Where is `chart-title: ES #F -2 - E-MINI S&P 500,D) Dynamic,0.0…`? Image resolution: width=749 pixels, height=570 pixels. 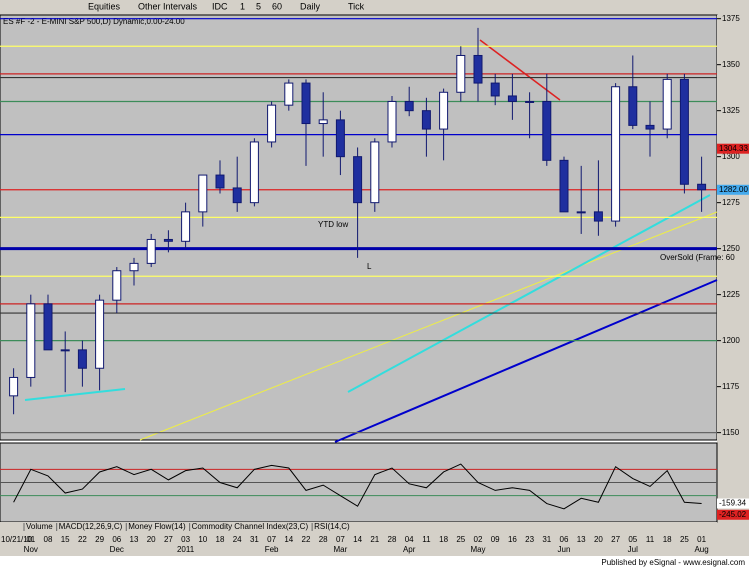 chart-title: ES #F -2 - E-MINI S&P 500,D) Dynamic,0.0… is located at coordinates (94, 21).